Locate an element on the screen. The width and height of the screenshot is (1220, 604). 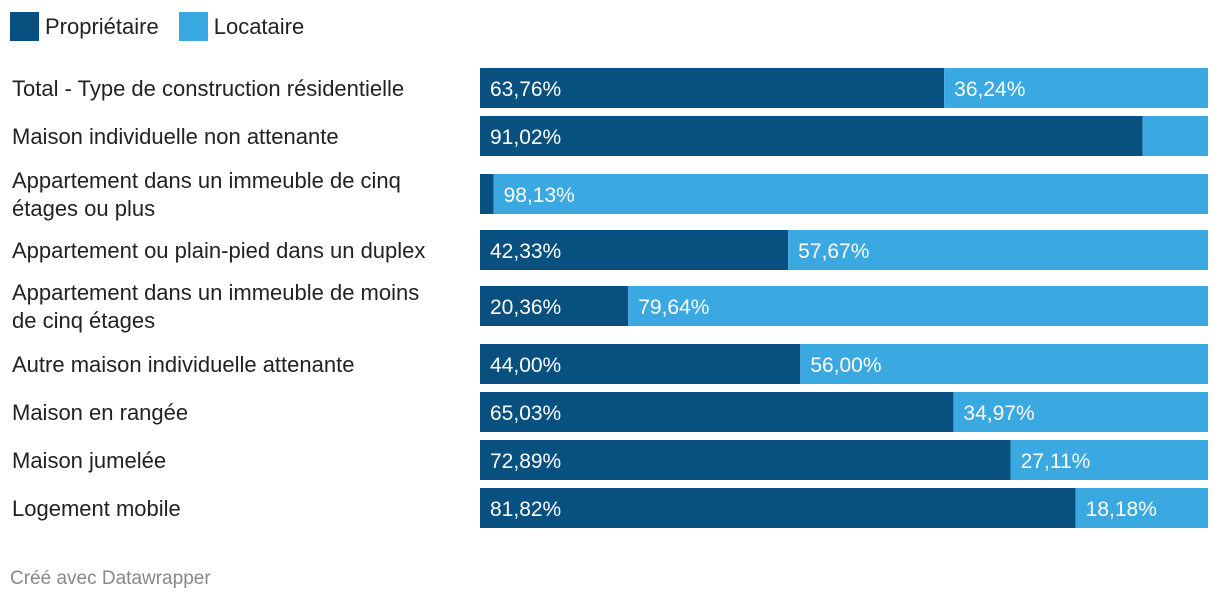
value-label-renter: 18,18% is located at coordinates (1121, 509).